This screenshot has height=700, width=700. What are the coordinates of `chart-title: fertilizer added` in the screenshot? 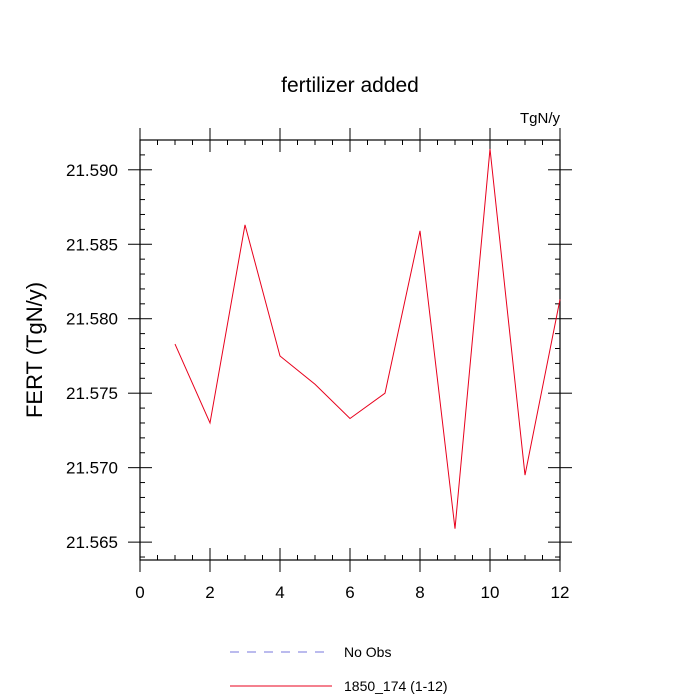 It's located at (350, 85).